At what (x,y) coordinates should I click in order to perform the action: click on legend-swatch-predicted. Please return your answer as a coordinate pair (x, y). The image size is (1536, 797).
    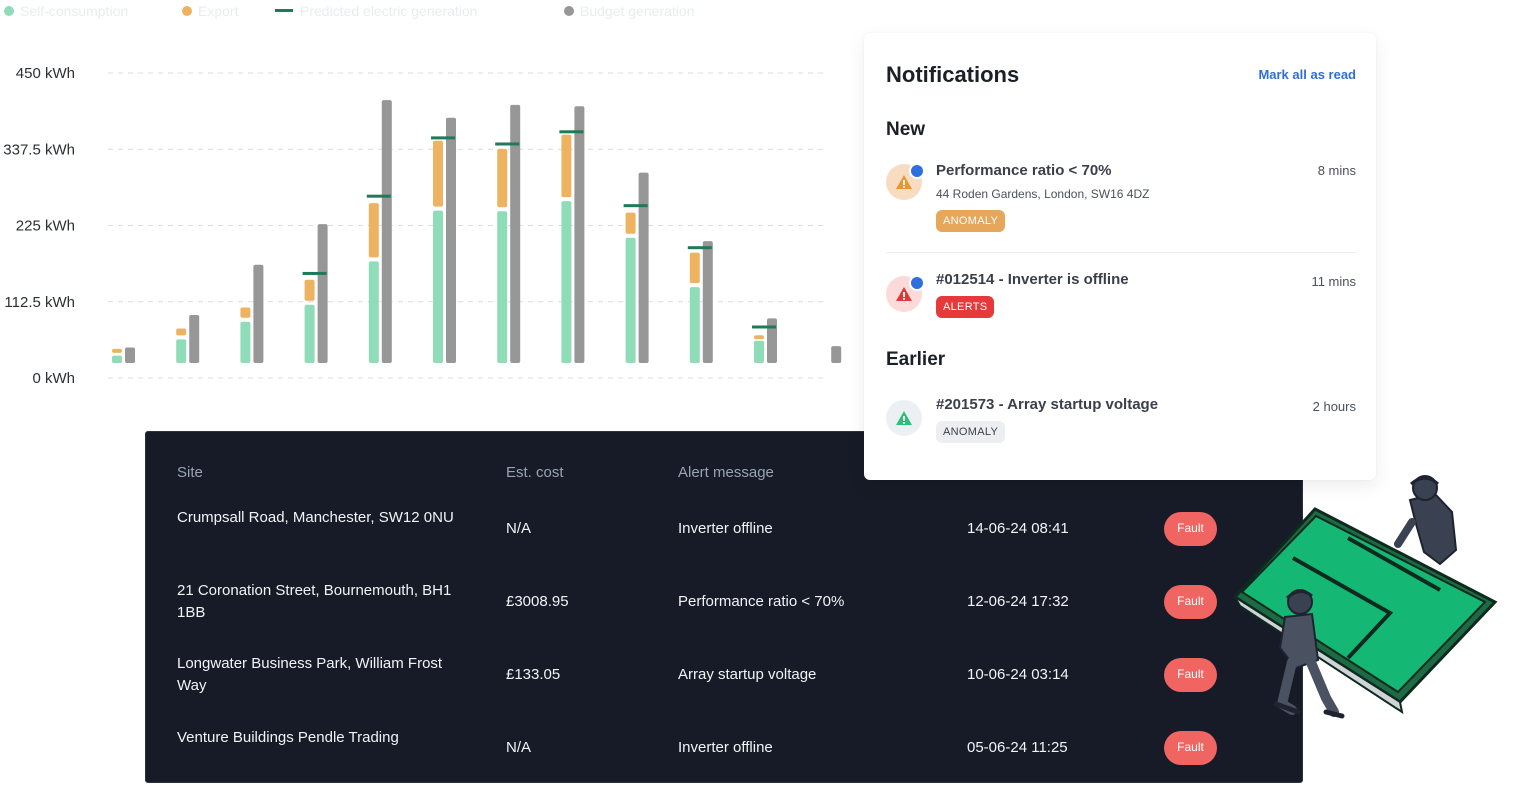
    Looking at the image, I should click on (284, 10).